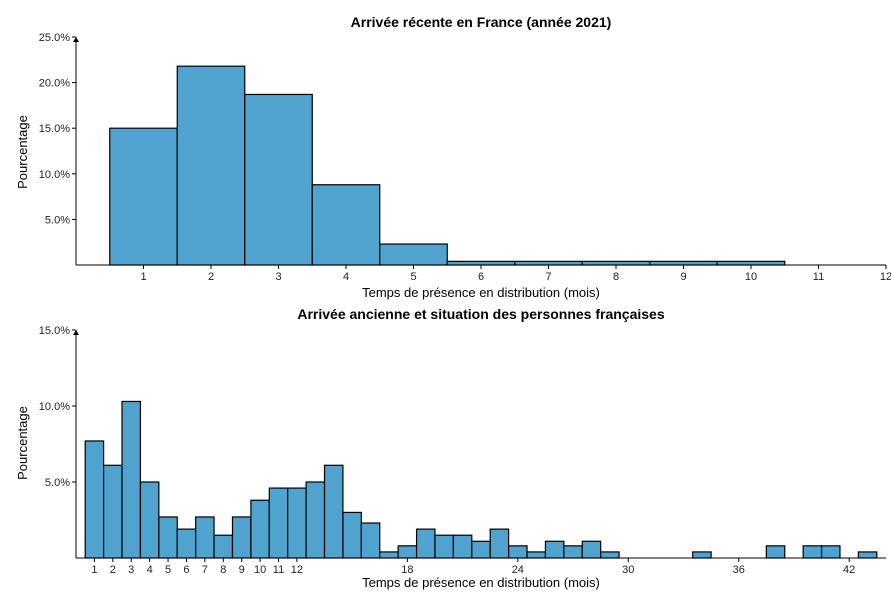 This screenshot has width=891, height=592. Describe the element at coordinates (628, 570) in the screenshot. I see `x-tick-label: 30` at that location.